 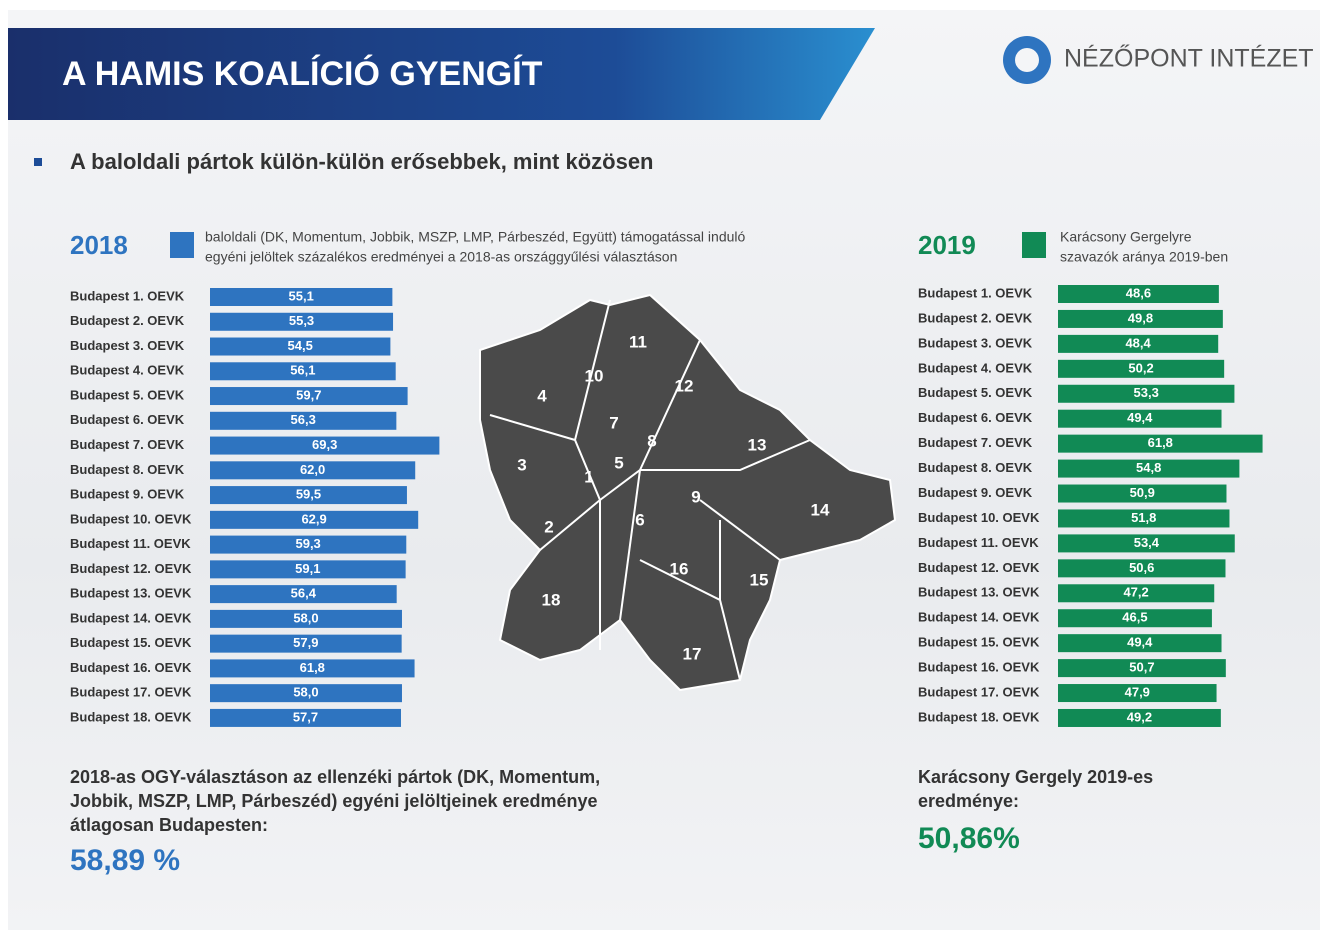 What do you see at coordinates (594, 375) in the screenshot?
I see `district-label: 10` at bounding box center [594, 375].